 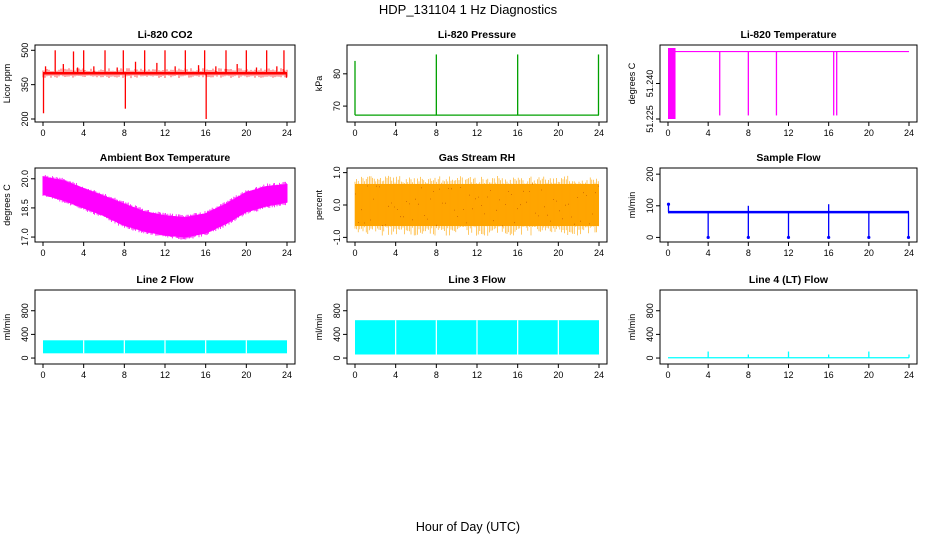 What do you see at coordinates (165, 158) in the screenshot?
I see `chart-title: Ambient Box Temperature` at bounding box center [165, 158].